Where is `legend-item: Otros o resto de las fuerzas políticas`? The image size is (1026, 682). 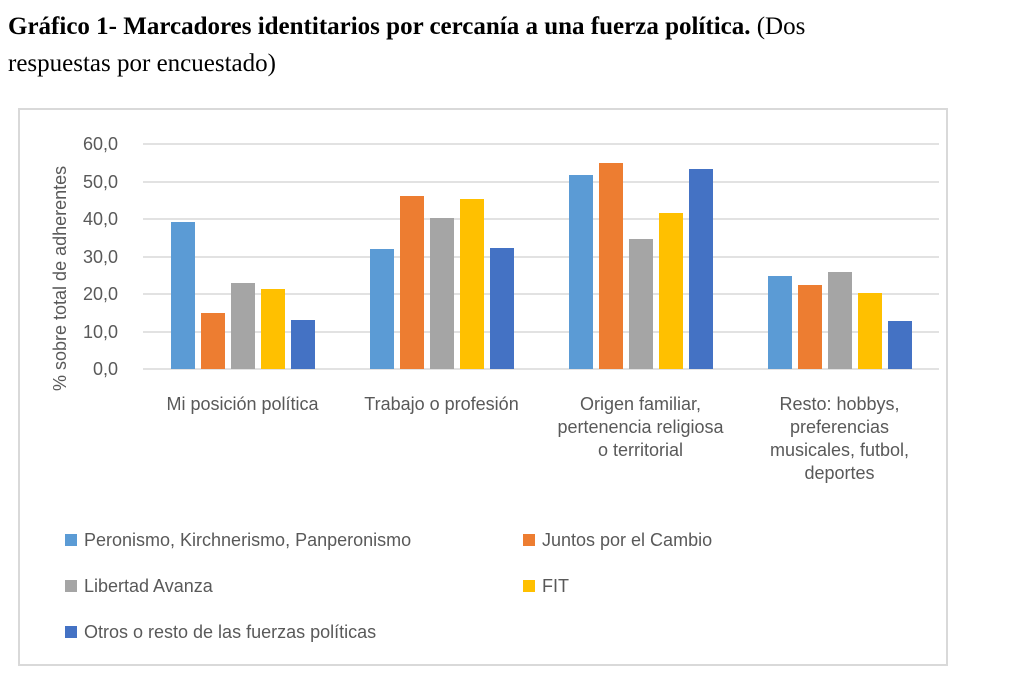 legend-item: Otros o resto de las fuerzas políticas is located at coordinates (294, 632).